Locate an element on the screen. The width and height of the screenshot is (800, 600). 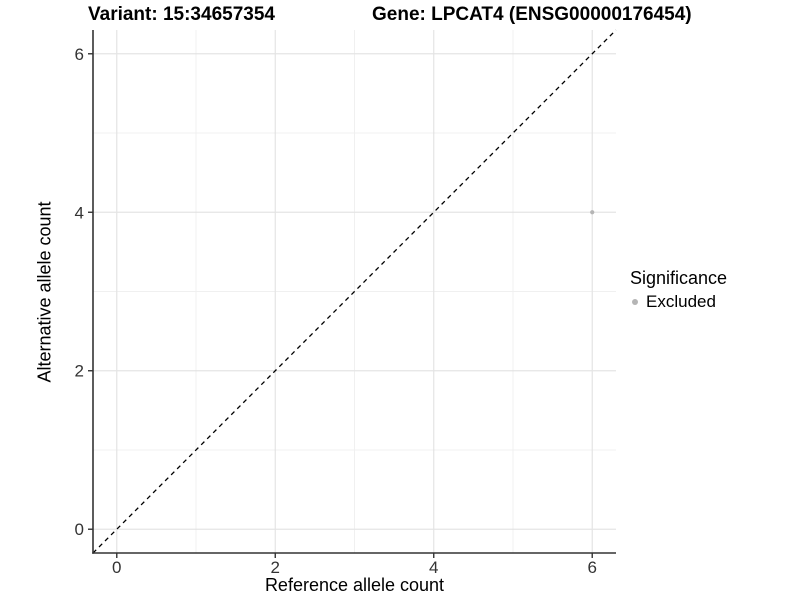
excluded-point-icon is located at coordinates (635, 302).